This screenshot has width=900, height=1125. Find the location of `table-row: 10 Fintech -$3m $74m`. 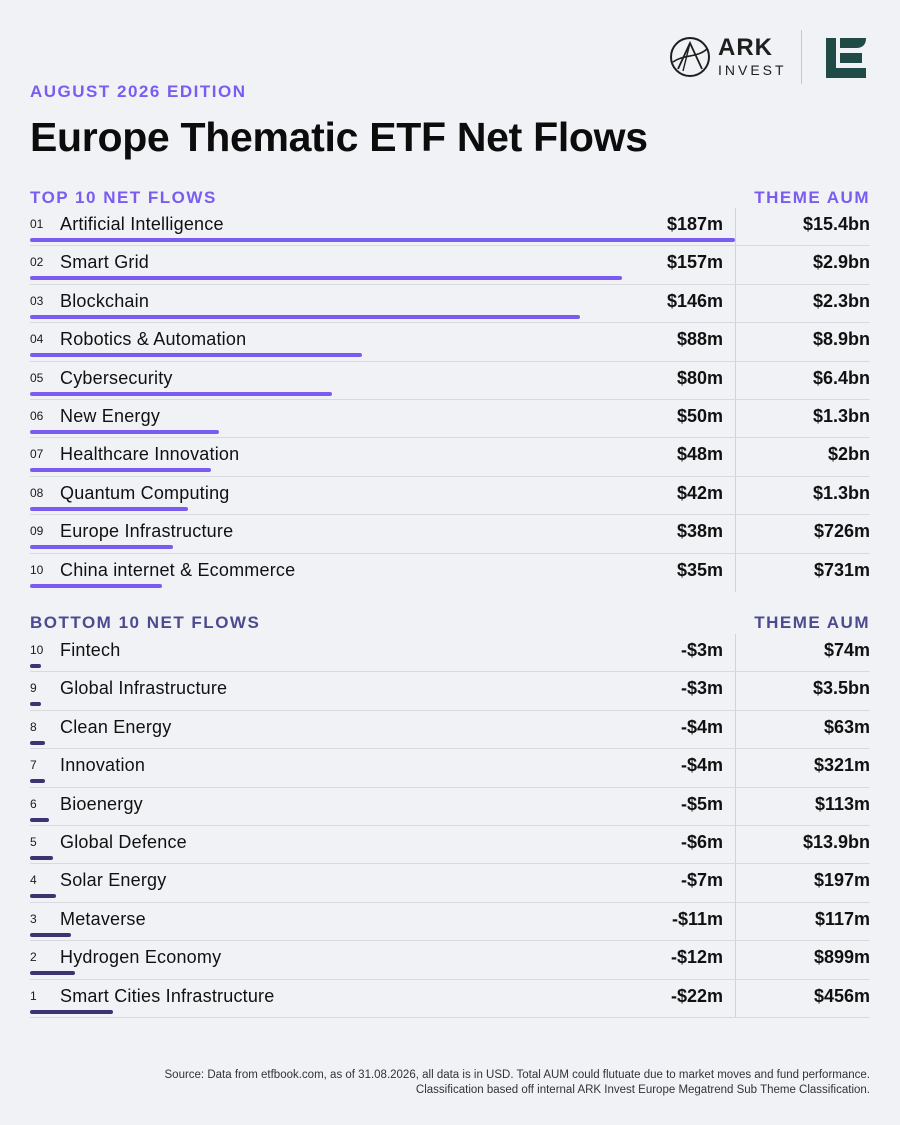

table-row: 10 Fintech -$3m $74m is located at coordinates (450, 653).